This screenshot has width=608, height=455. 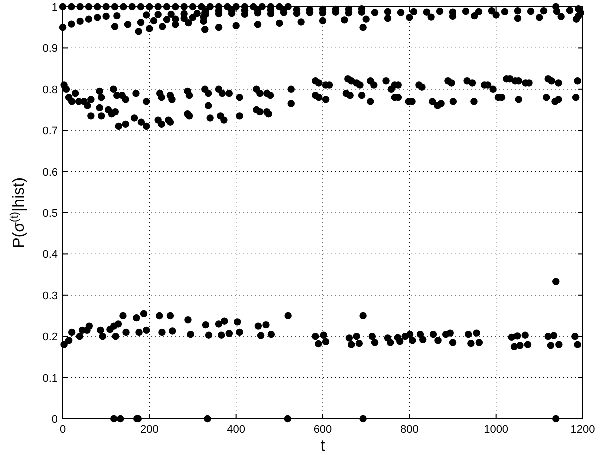 I want to click on y-tick-label: 0.9, so click(x=50, y=49).